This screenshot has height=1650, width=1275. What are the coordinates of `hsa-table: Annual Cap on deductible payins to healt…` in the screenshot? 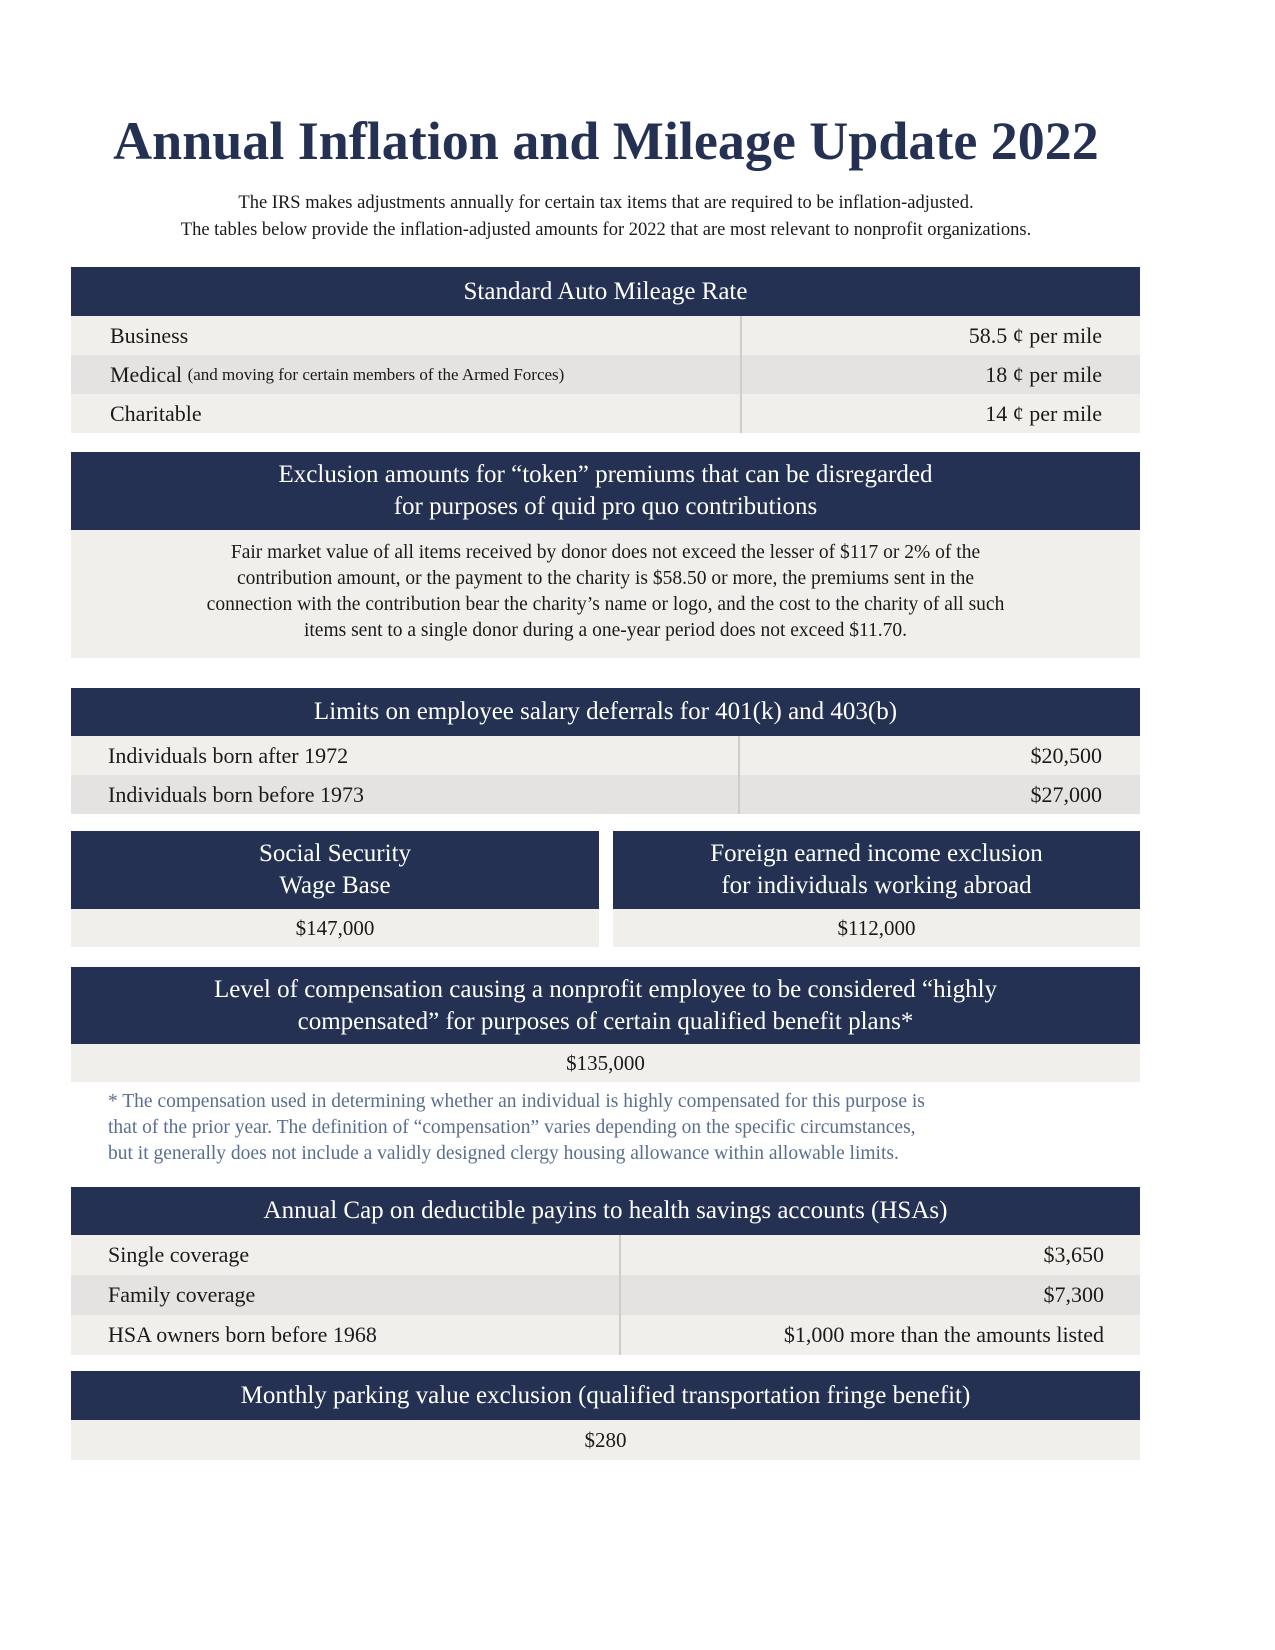 It's located at (605, 1271).